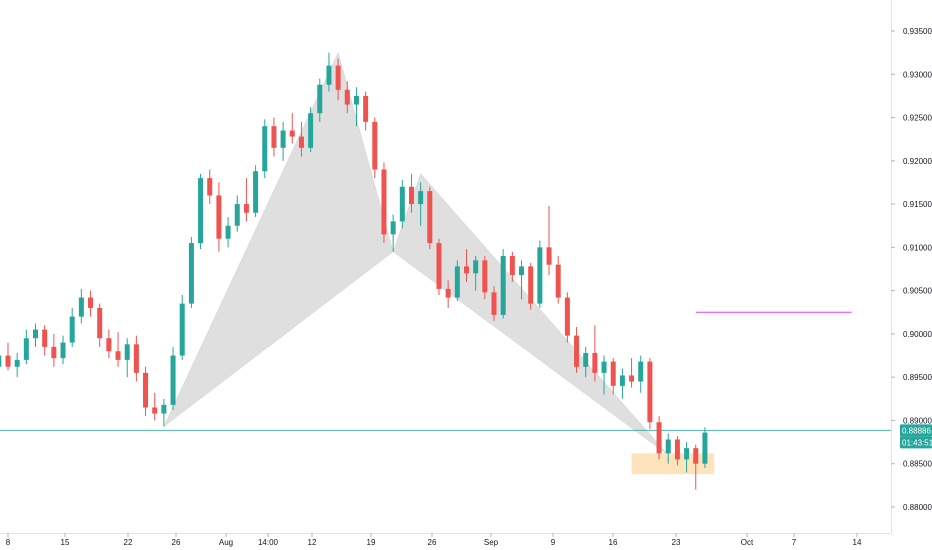 This screenshot has height=550, width=932. What do you see at coordinates (917, 118) in the screenshot?
I see `price-tick-label: 0.92500` at bounding box center [917, 118].